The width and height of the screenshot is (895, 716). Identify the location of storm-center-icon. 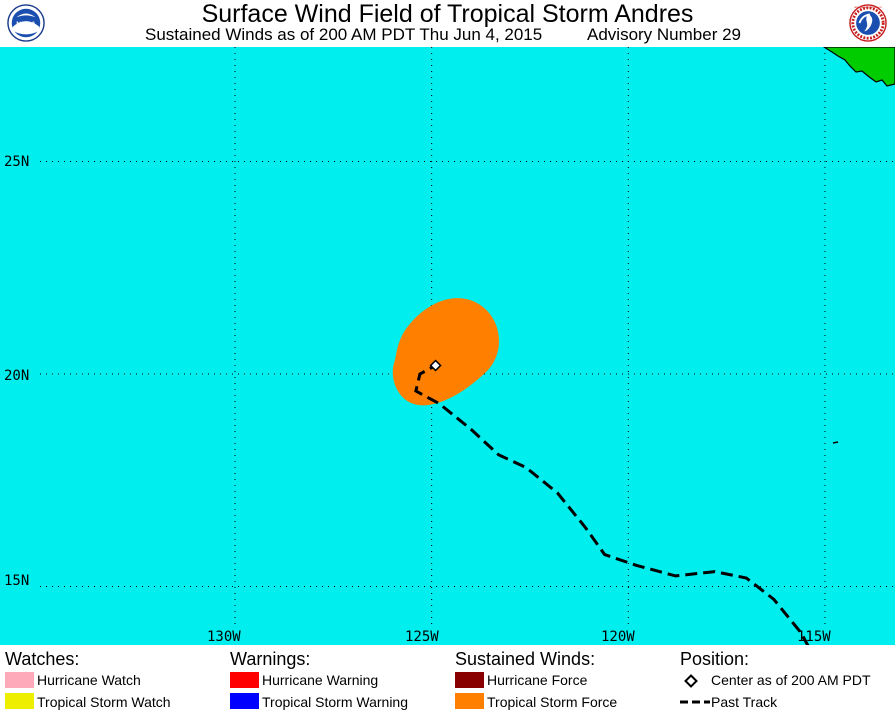
(435, 365).